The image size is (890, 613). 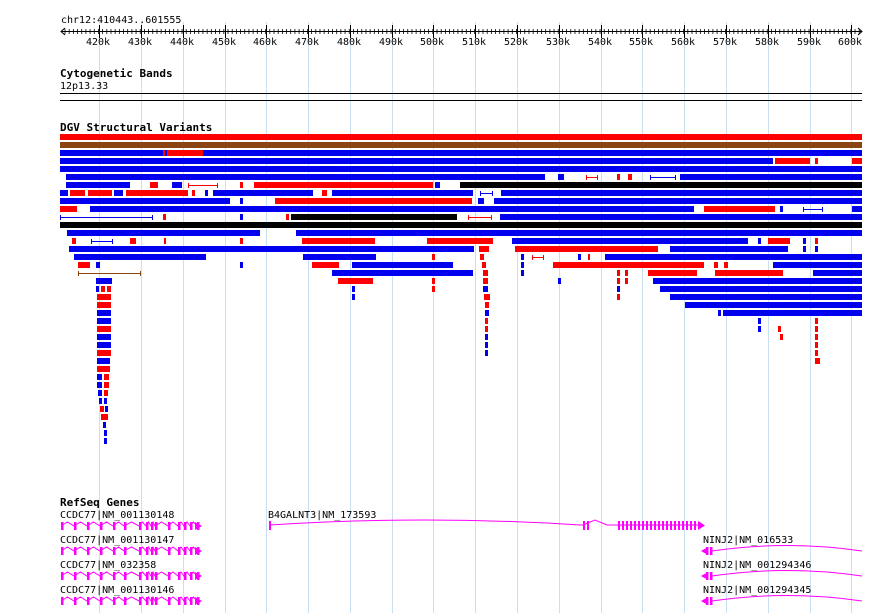 I want to click on b4galnt3-intron-line, so click(x=443, y=522).